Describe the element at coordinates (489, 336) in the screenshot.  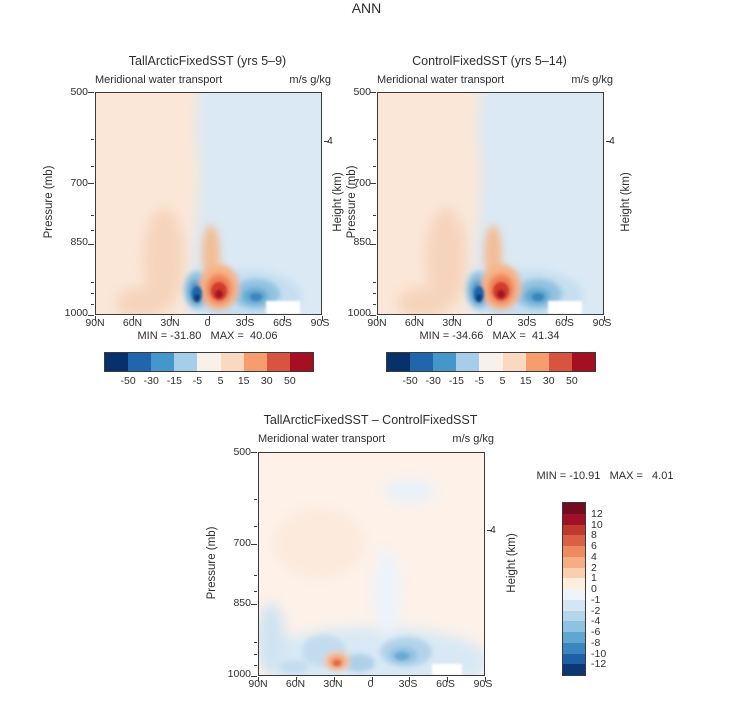
I see `panel-b-minmax: MIN = -34.66 MAX = 41.34` at that location.